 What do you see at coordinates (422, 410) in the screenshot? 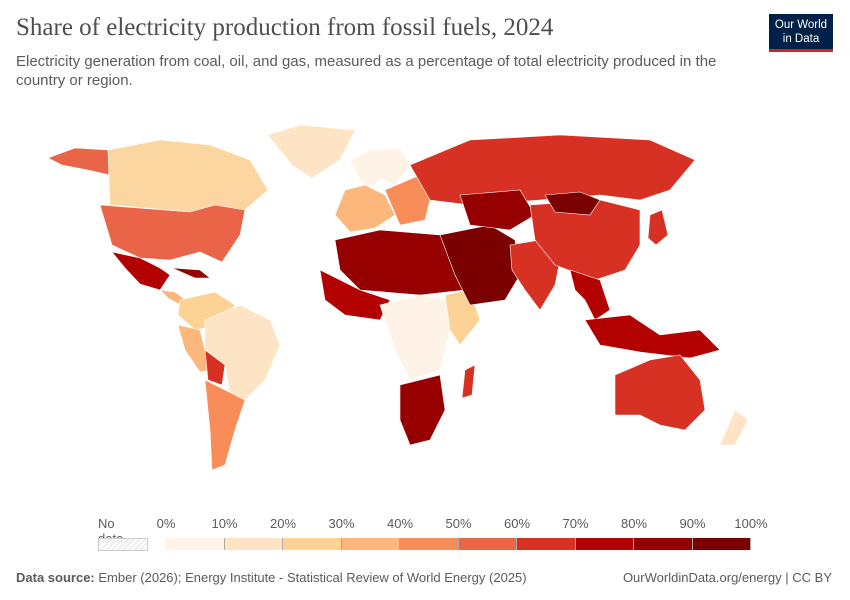
I see `region-southern-africa` at bounding box center [422, 410].